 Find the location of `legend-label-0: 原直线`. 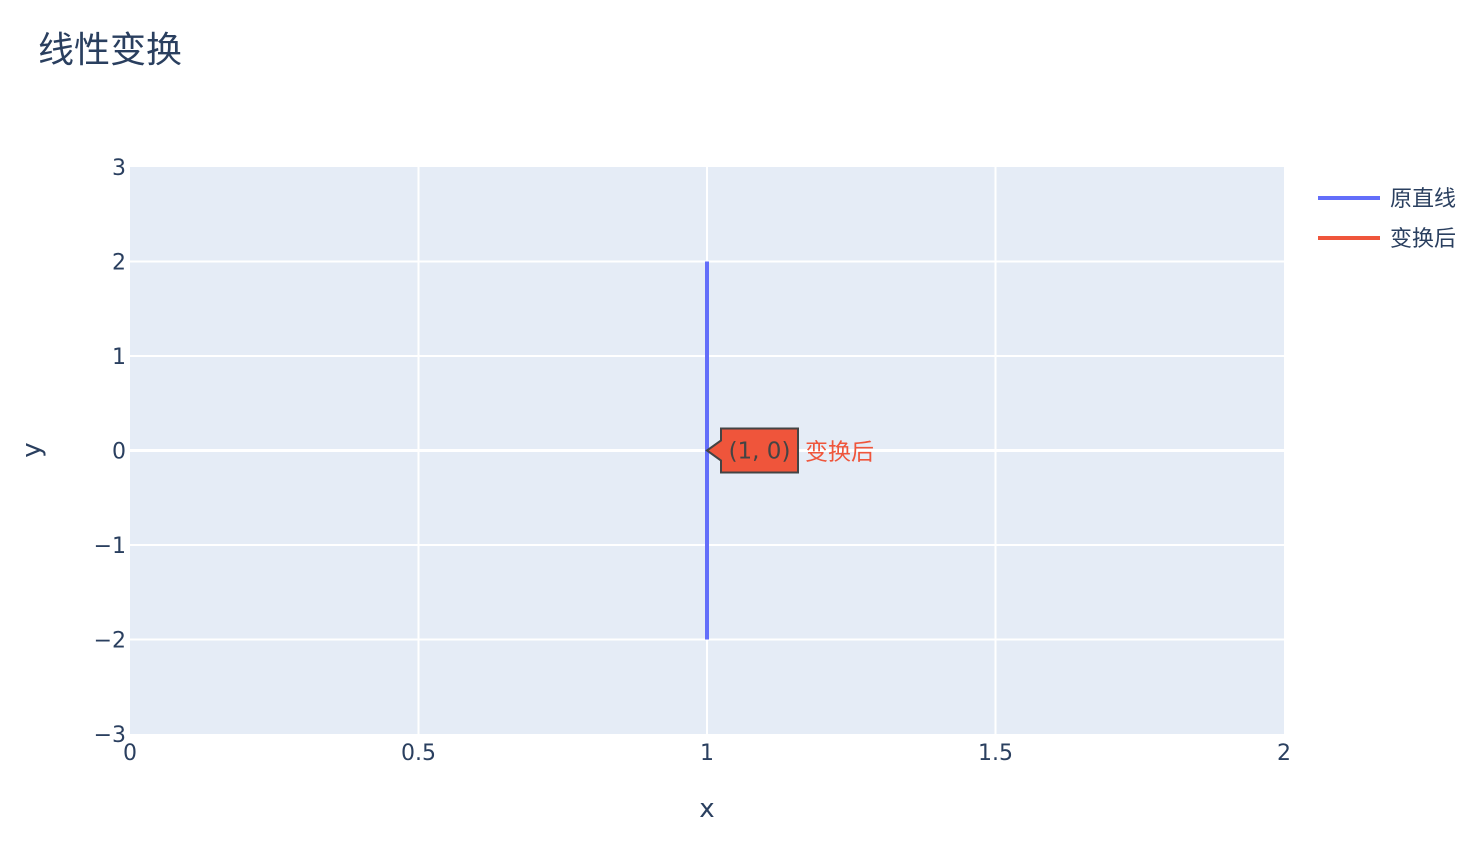

legend-label-0: 原直线 is located at coordinates (1423, 199).